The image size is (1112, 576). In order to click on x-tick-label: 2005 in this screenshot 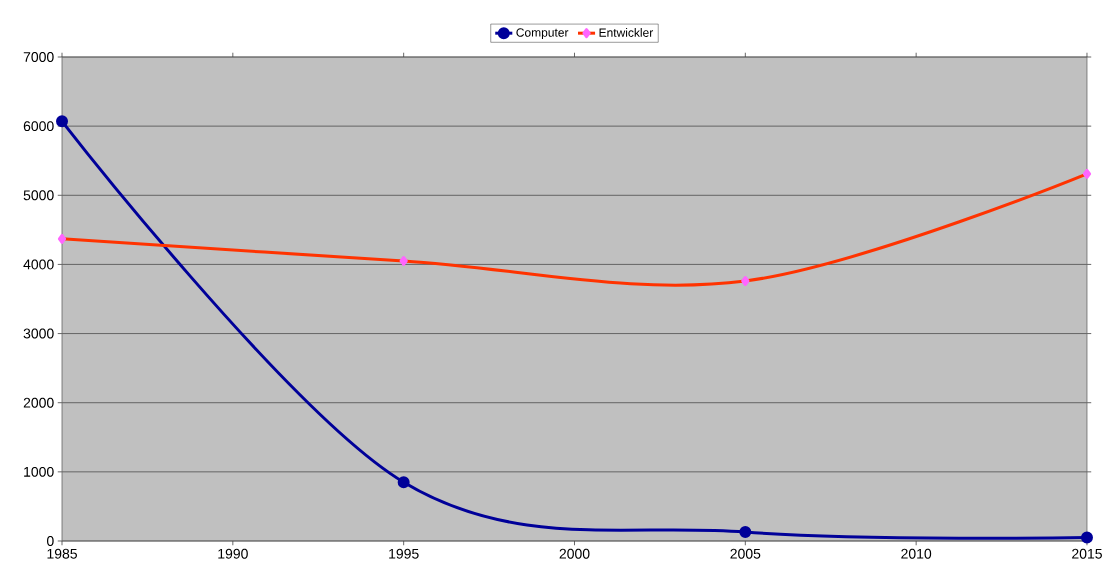, I will do `click(745, 553)`.